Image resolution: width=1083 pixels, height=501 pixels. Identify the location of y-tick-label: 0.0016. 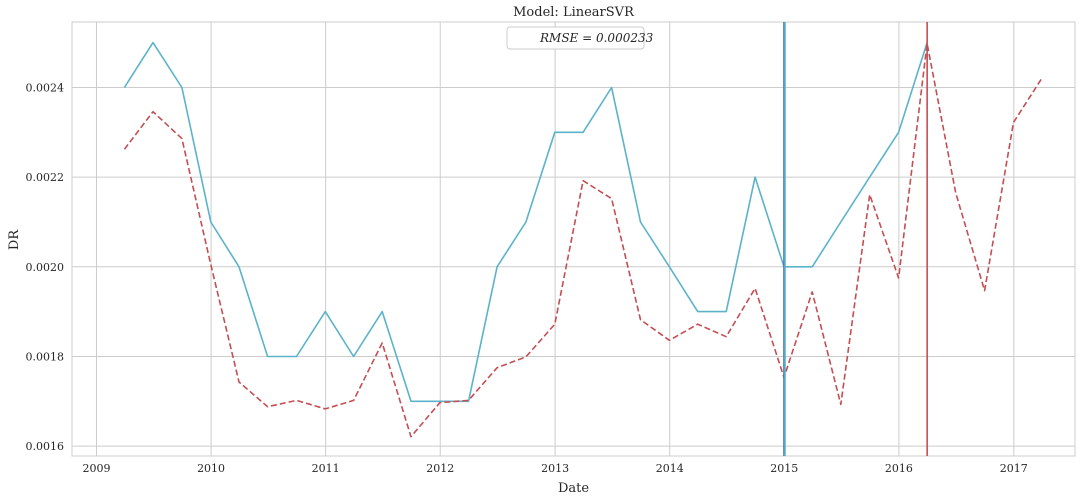
(45, 446).